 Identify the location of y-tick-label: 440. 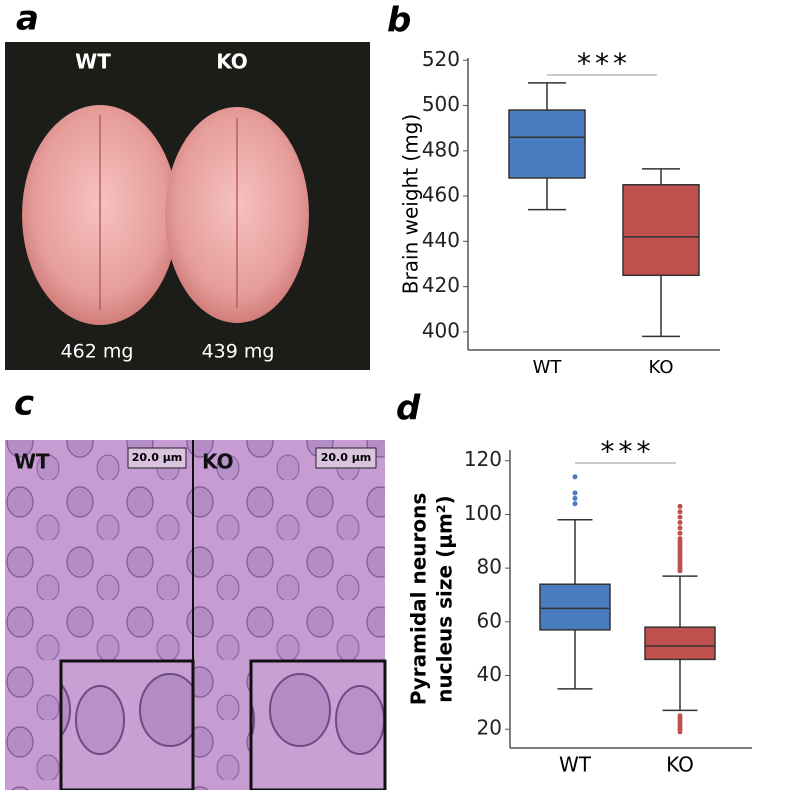
(441, 240).